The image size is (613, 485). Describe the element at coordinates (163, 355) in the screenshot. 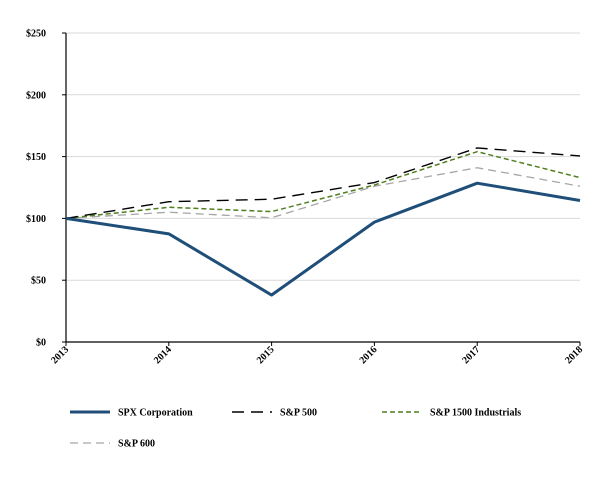

I see `x-tick-label: 2014` at that location.